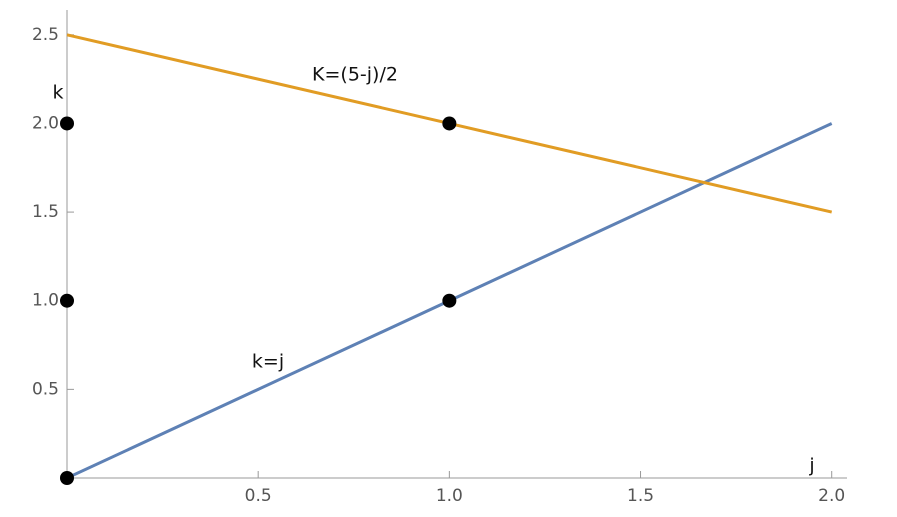 This screenshot has width=897, height=517. What do you see at coordinates (268, 362) in the screenshot?
I see `series-label: k=j` at bounding box center [268, 362].